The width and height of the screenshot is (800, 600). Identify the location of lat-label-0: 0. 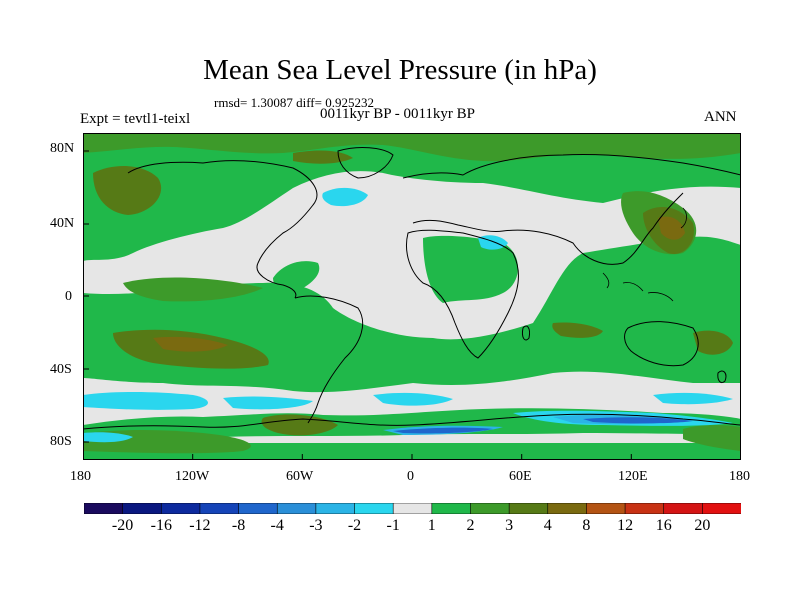
(68, 296).